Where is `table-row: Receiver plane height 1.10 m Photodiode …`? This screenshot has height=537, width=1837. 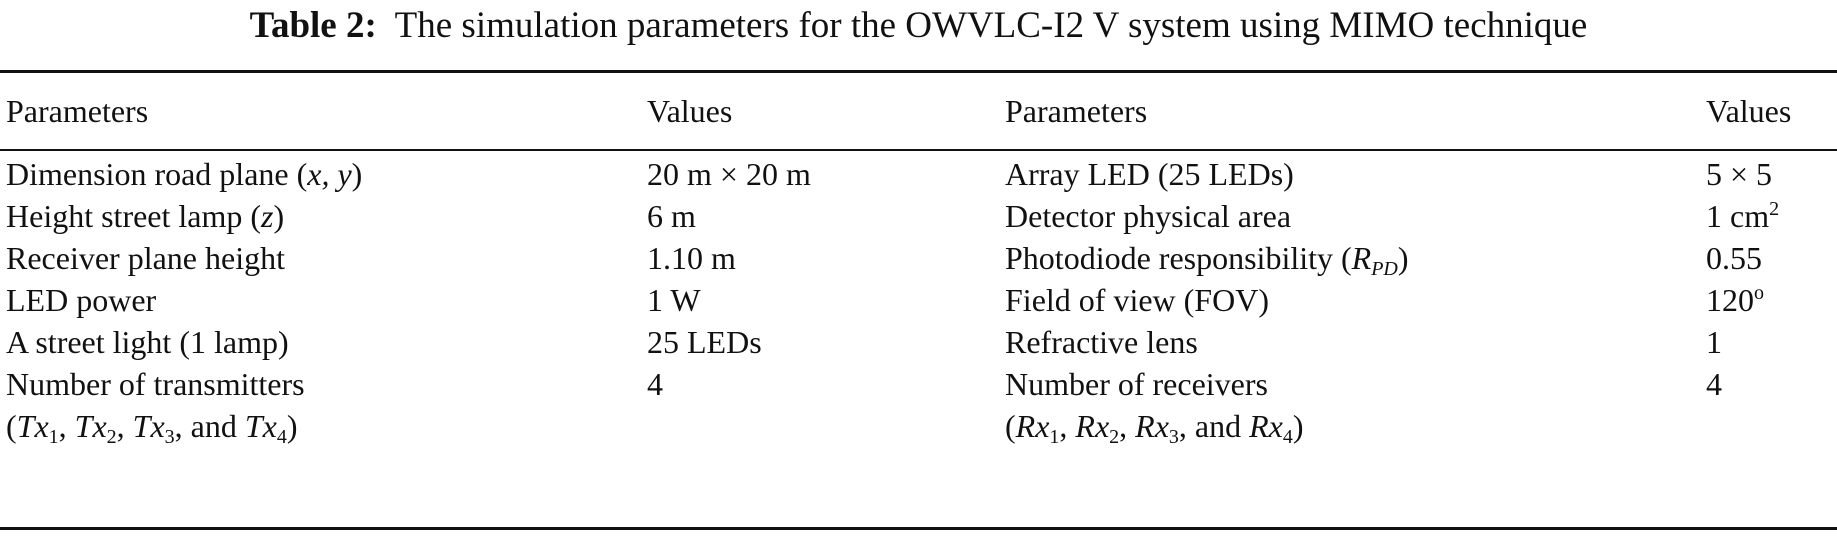
table-row: Receiver plane height 1.10 m Photodiode … is located at coordinates (884, 260).